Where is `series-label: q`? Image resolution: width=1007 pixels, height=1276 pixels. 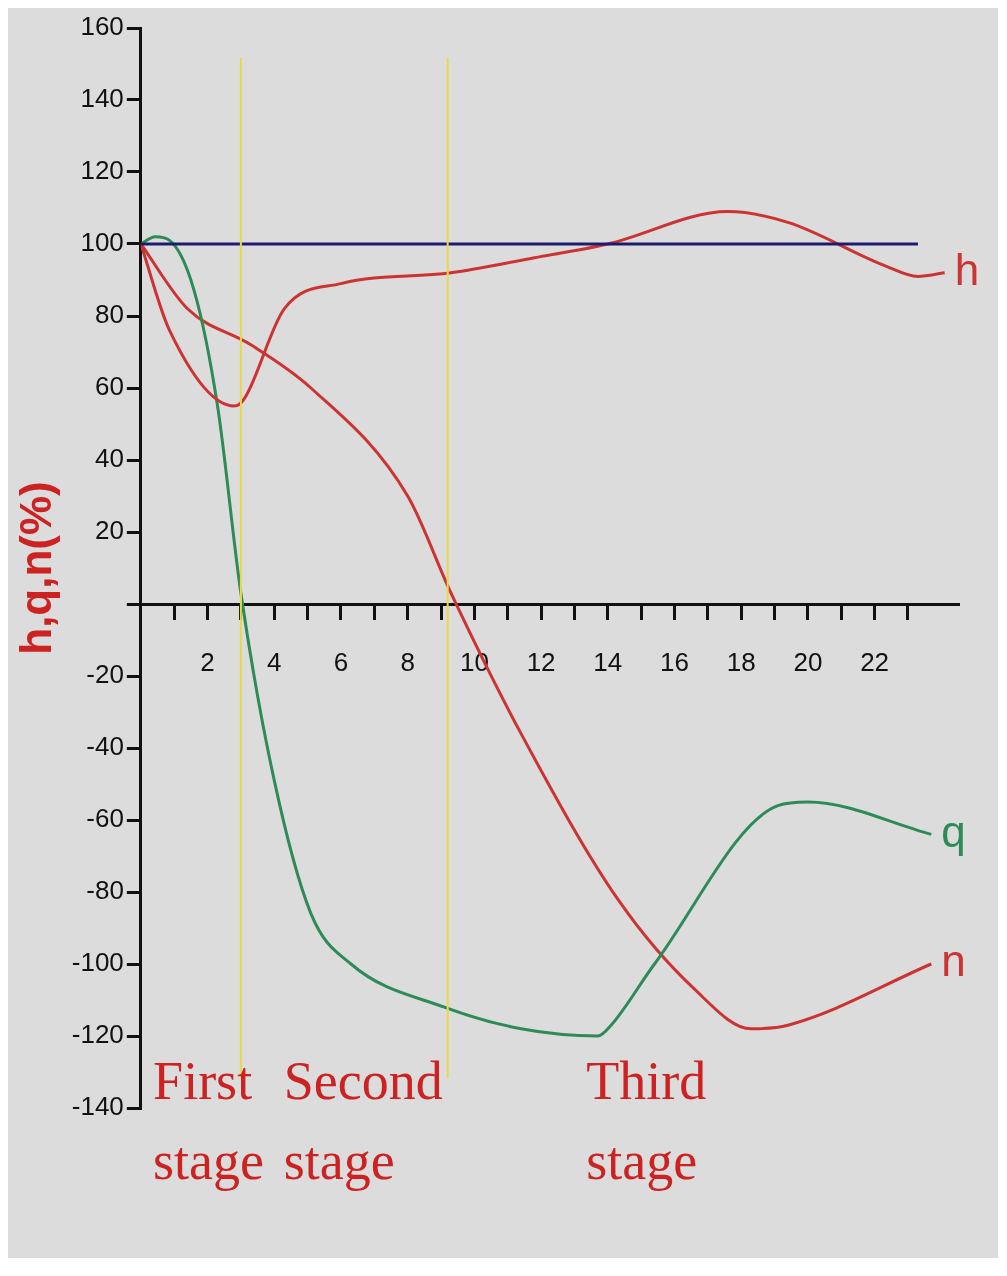
series-label: q is located at coordinates (953, 831).